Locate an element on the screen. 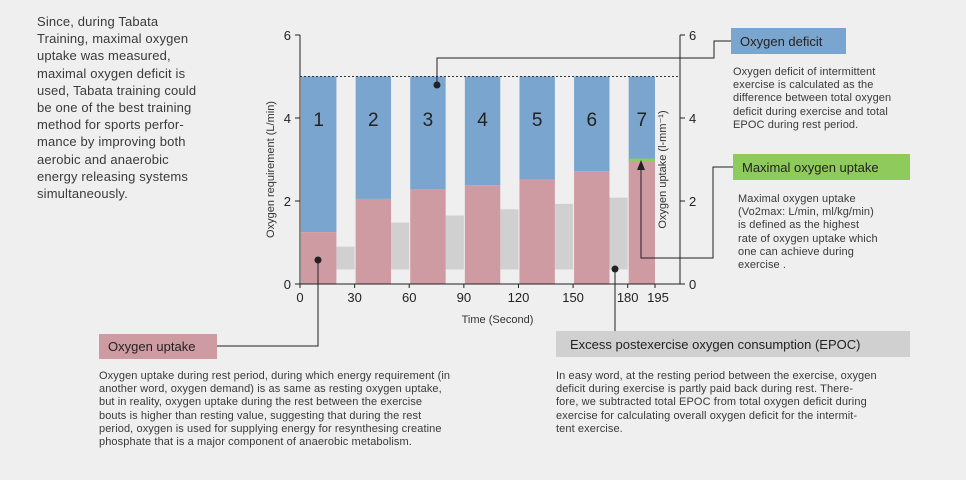 This screenshot has height=480, width=966. x-tick-label-150: 150 is located at coordinates (573, 297).